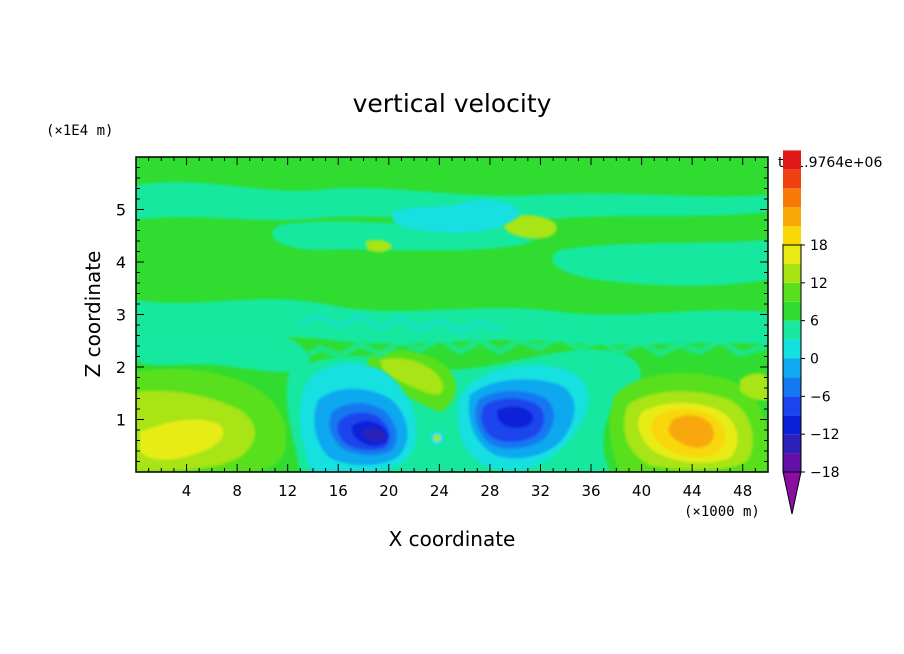 The width and height of the screenshot is (904, 654). I want to click on x-tick-label: 4, so click(187, 491).